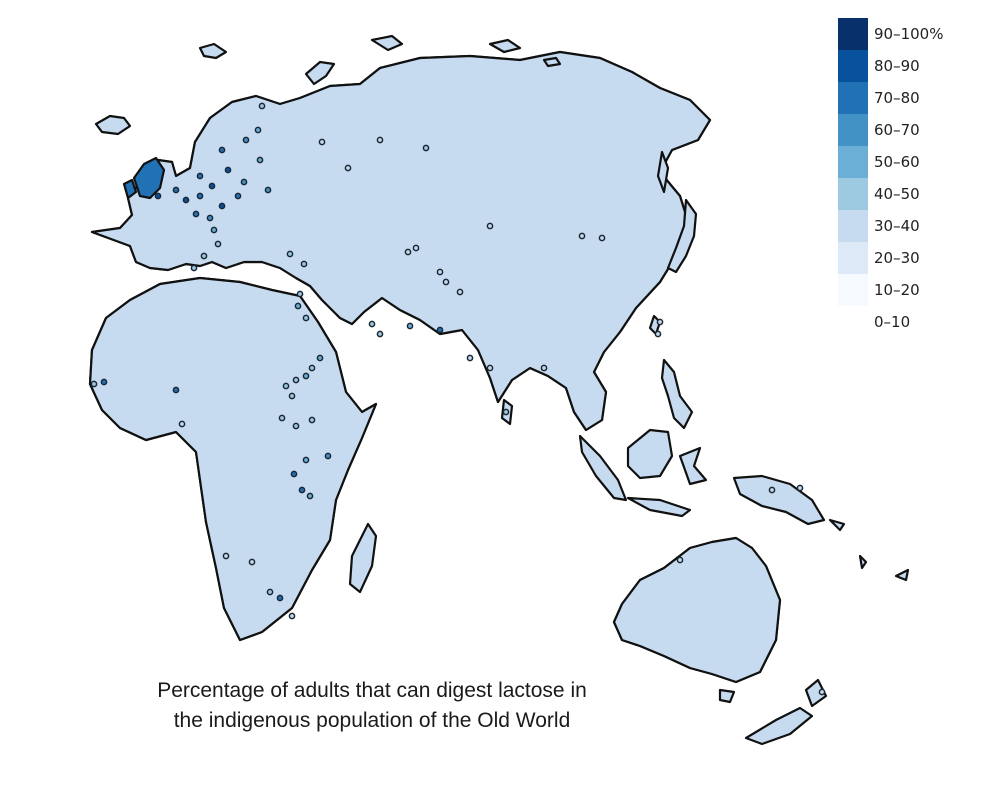 Image resolution: width=1000 pixels, height=791 pixels. I want to click on severnaya-zemlya-landmass, so click(387, 43).